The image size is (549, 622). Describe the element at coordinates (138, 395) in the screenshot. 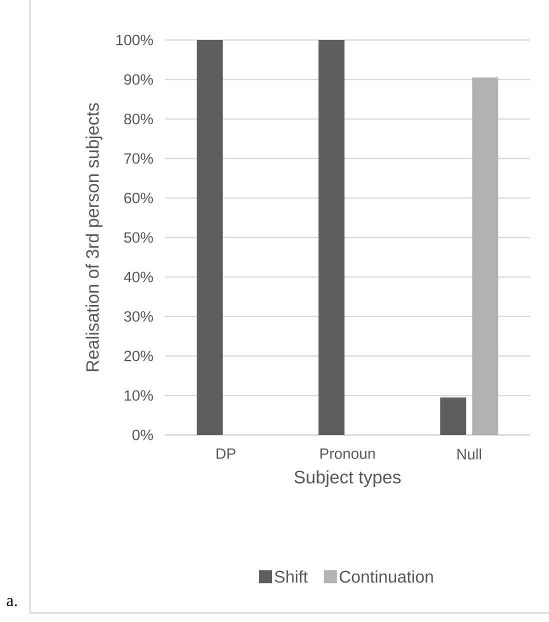

I see `y-tick-label: 10%` at that location.